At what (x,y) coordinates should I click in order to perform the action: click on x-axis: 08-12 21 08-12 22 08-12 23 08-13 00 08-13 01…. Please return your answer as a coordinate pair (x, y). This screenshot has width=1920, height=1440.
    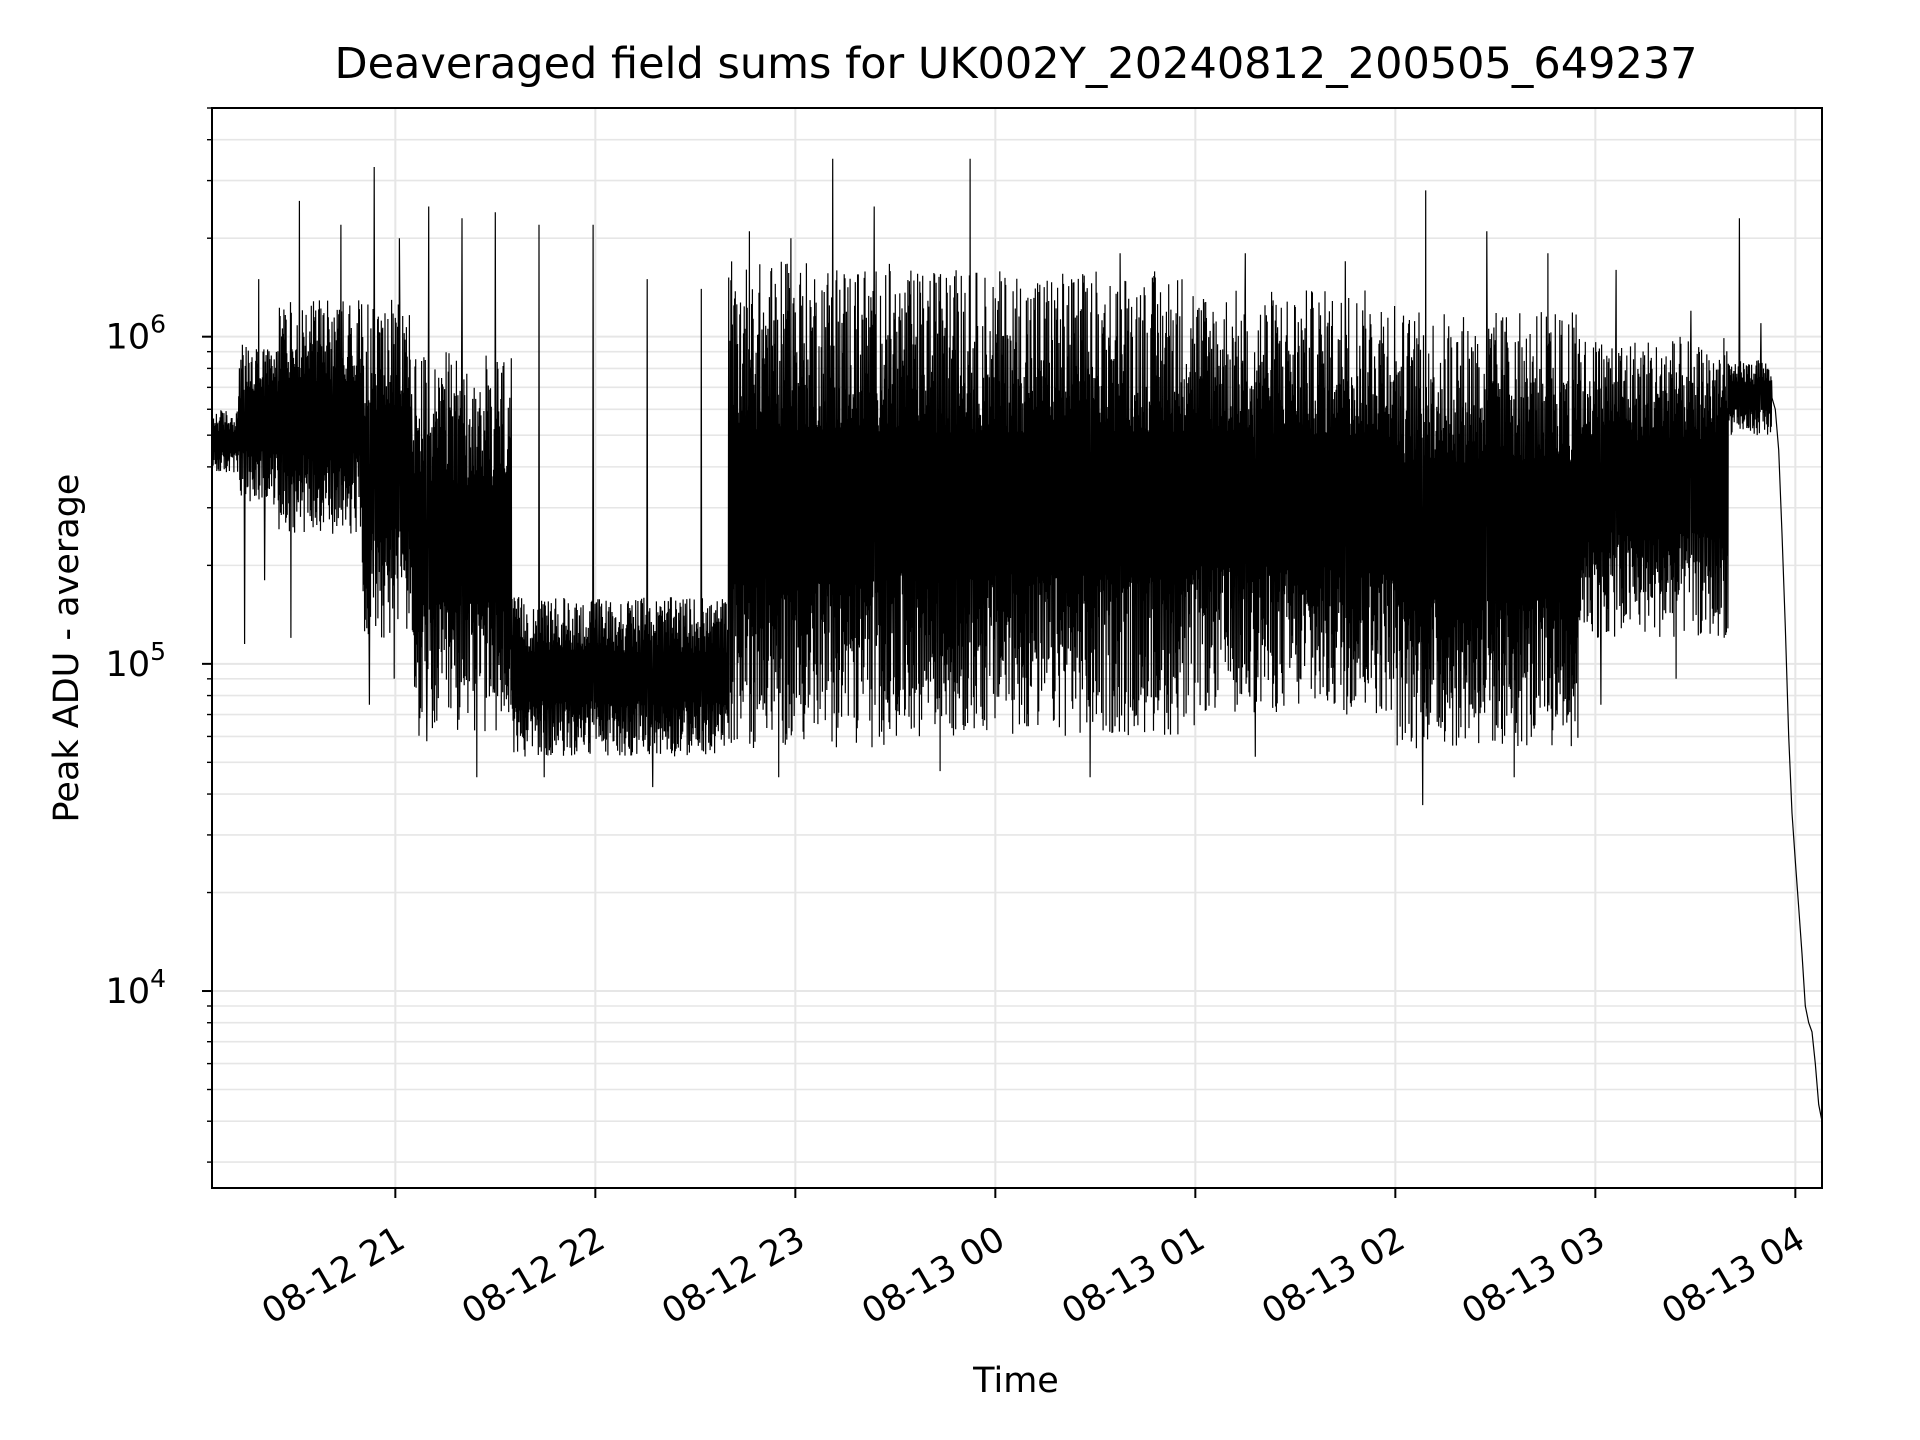
    Looking at the image, I should click on (1034, 1260).